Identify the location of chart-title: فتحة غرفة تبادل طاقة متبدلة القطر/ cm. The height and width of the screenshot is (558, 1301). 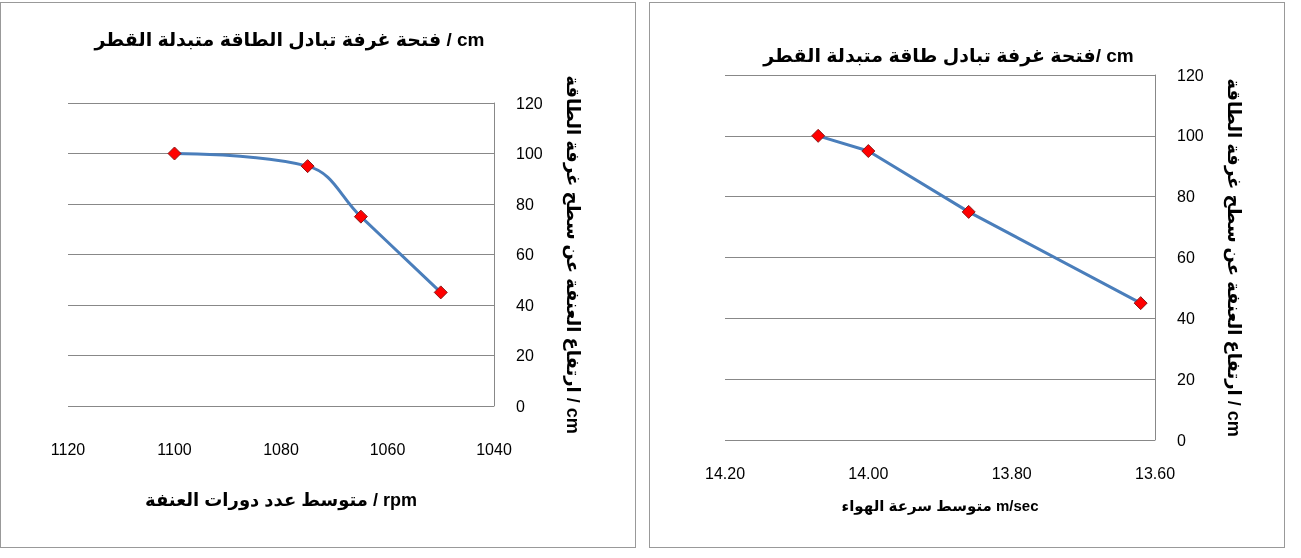
(948, 56).